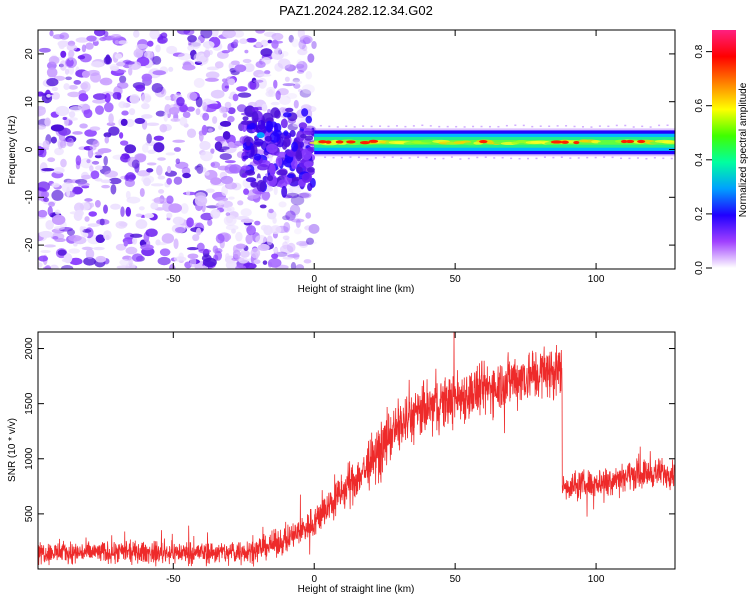  I want to click on snr-y-tick-label: 1500, so click(29, 403).